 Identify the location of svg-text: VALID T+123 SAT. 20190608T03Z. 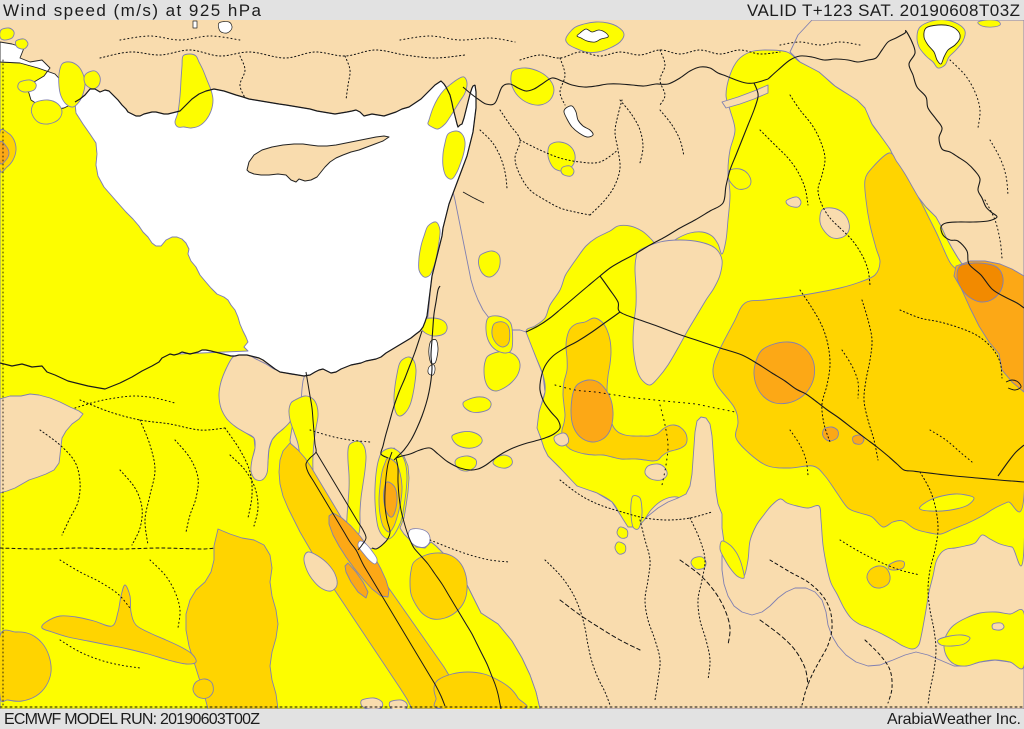
(883, 10).